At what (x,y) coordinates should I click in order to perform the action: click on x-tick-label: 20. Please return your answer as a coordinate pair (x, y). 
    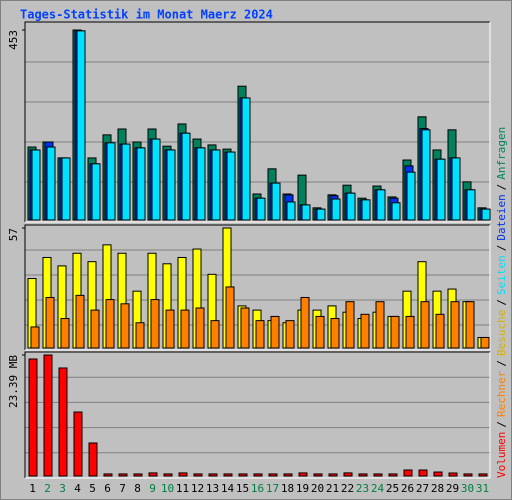
    Looking at the image, I should click on (317, 488).